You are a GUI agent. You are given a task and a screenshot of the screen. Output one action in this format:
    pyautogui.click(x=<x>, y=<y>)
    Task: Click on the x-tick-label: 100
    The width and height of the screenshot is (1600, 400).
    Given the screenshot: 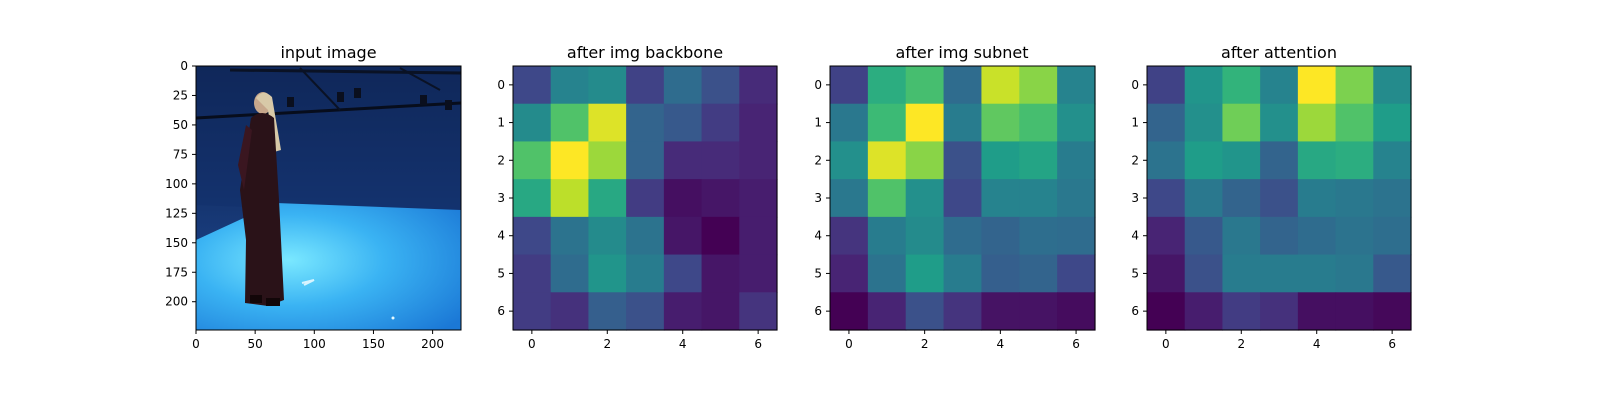 What is the action you would take?
    pyautogui.click(x=314, y=344)
    